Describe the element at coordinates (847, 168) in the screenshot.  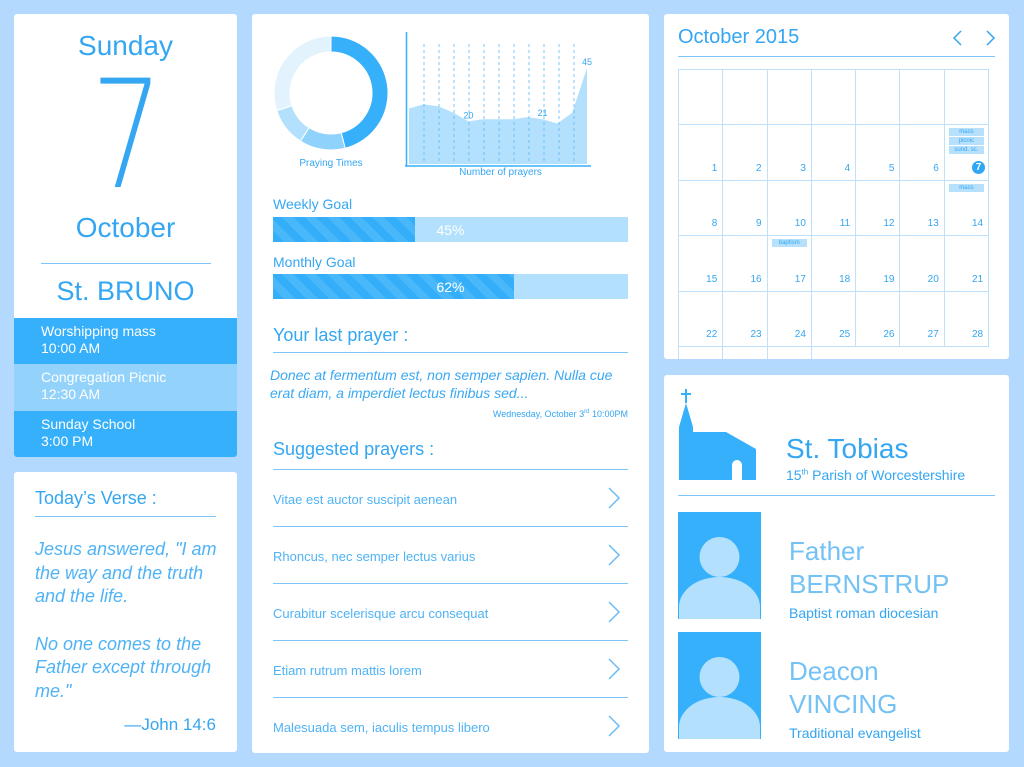
I see `calendar-day-number: 4` at that location.